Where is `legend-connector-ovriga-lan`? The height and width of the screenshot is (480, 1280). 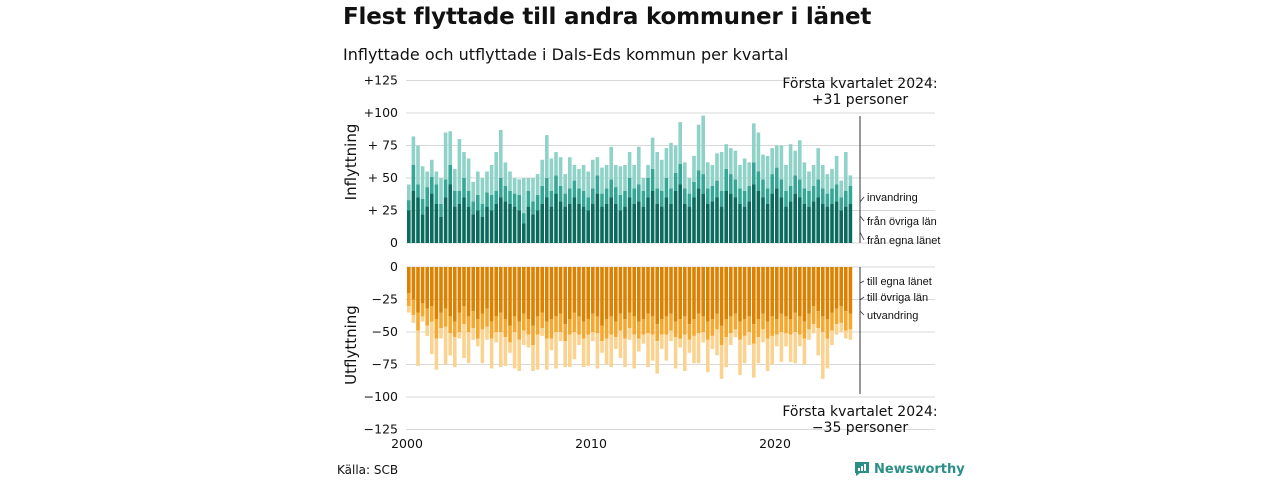 legend-connector-ovriga-lan is located at coordinates (862, 218).